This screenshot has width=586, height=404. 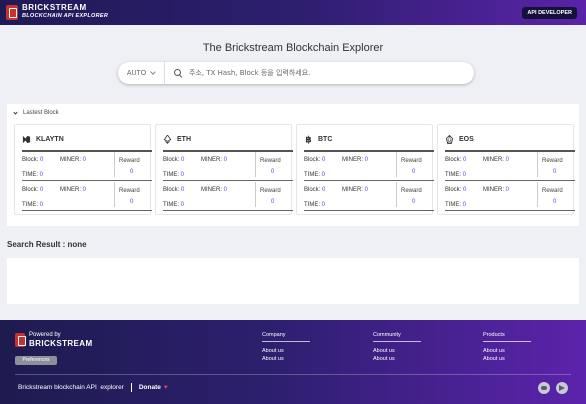 What do you see at coordinates (549, 13) in the screenshot?
I see `api-developer-button: API DEVELOPER` at bounding box center [549, 13].